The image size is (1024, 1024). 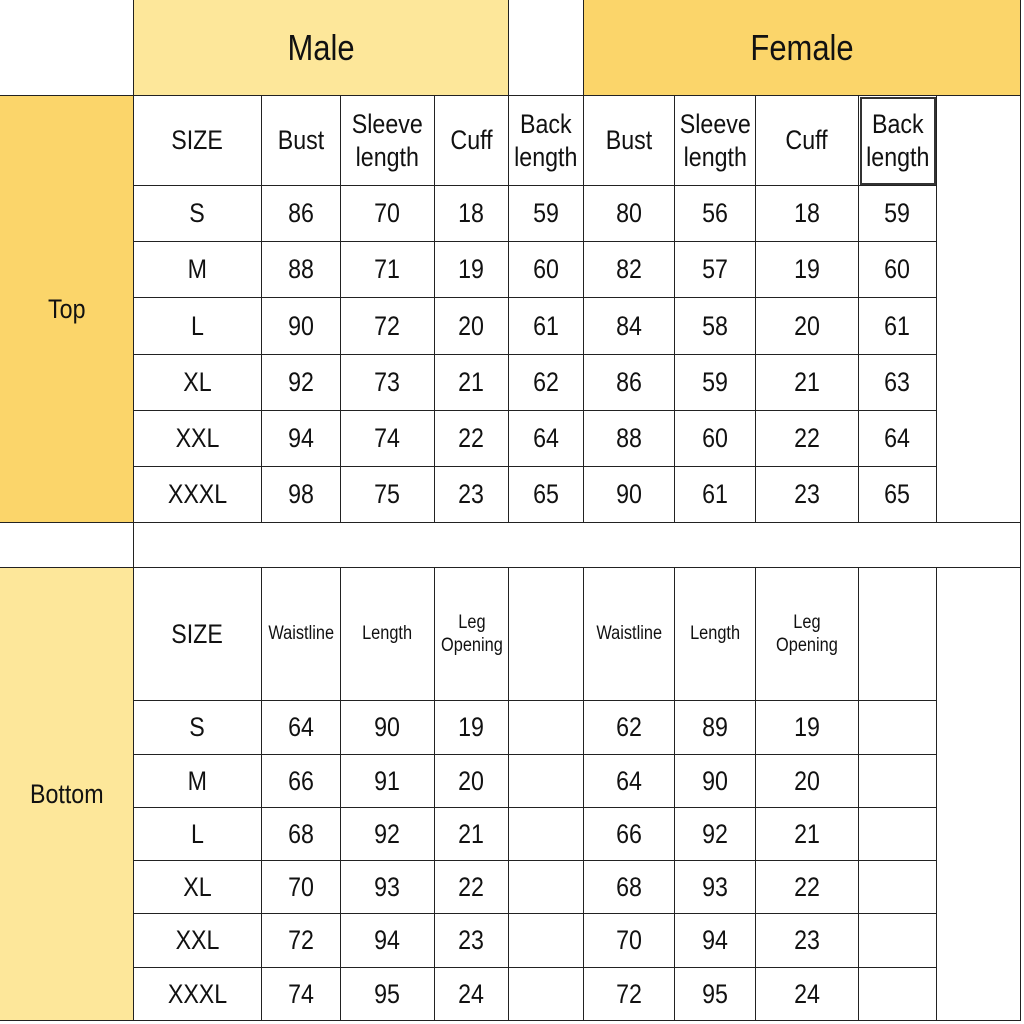 I want to click on top-female-cell: 90, so click(x=629, y=495).